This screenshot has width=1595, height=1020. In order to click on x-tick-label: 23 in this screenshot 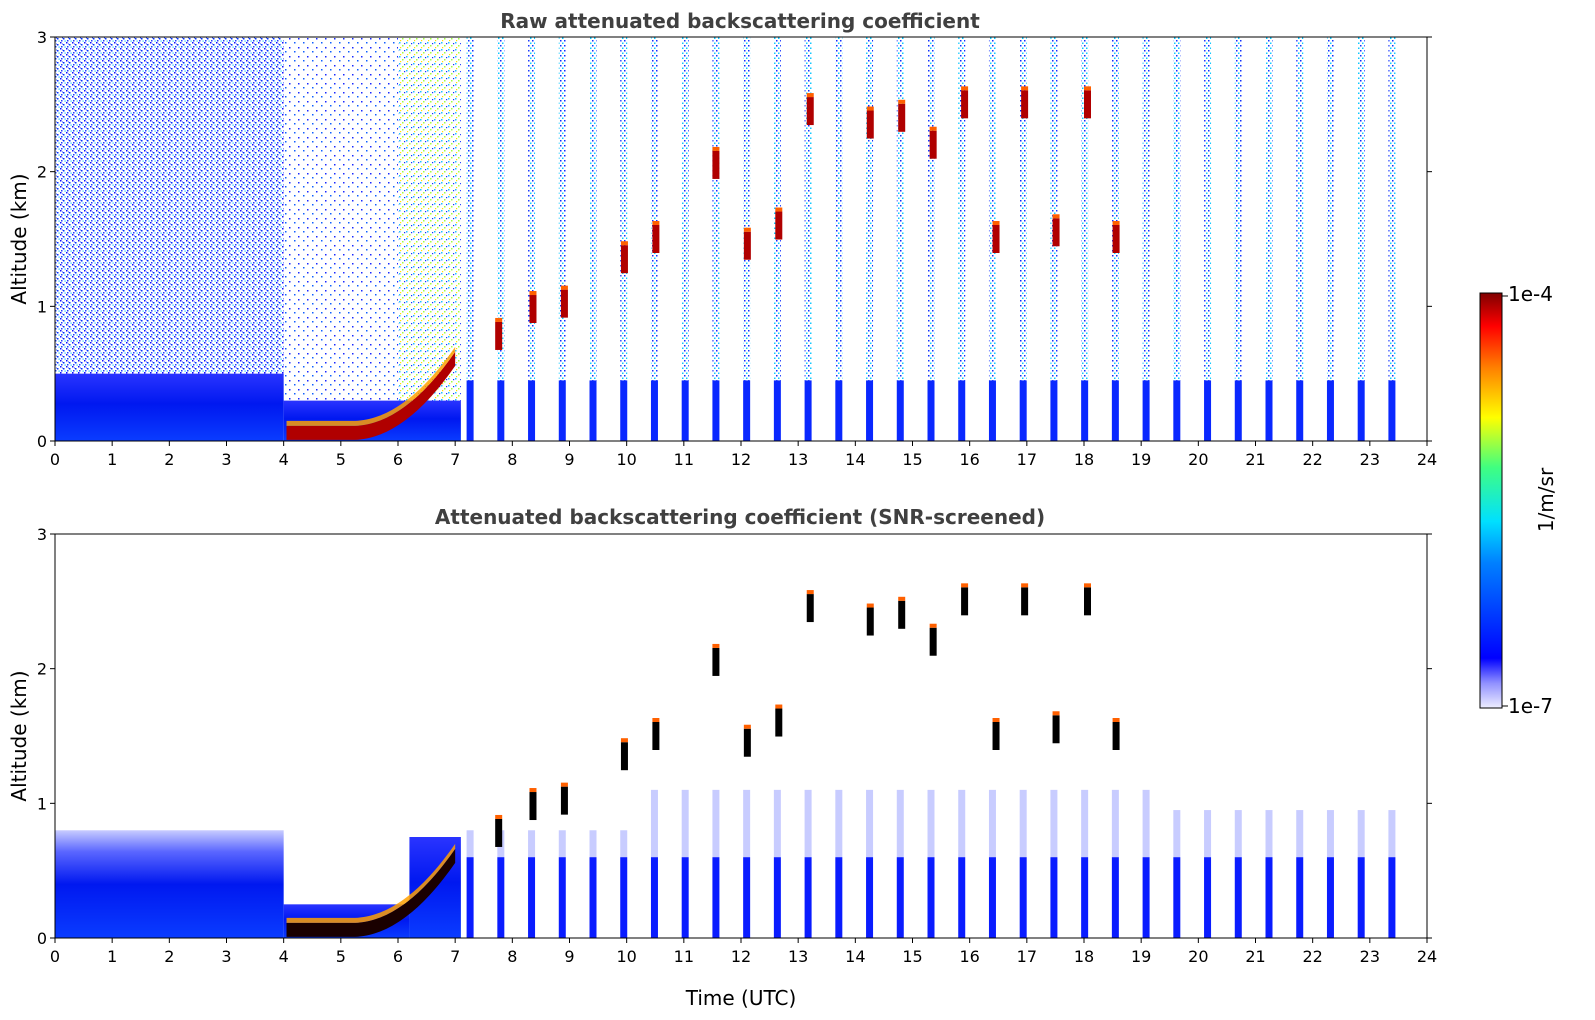, I will do `click(1370, 956)`.